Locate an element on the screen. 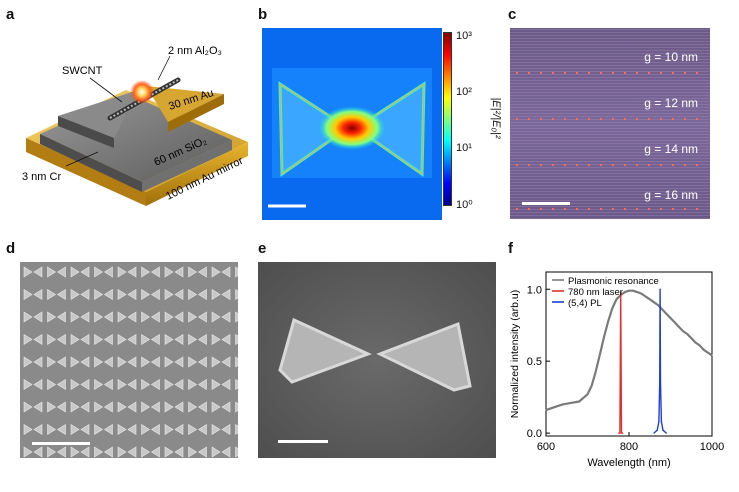 The width and height of the screenshot is (739, 492). x-tick-label: 600 is located at coordinates (546, 447).